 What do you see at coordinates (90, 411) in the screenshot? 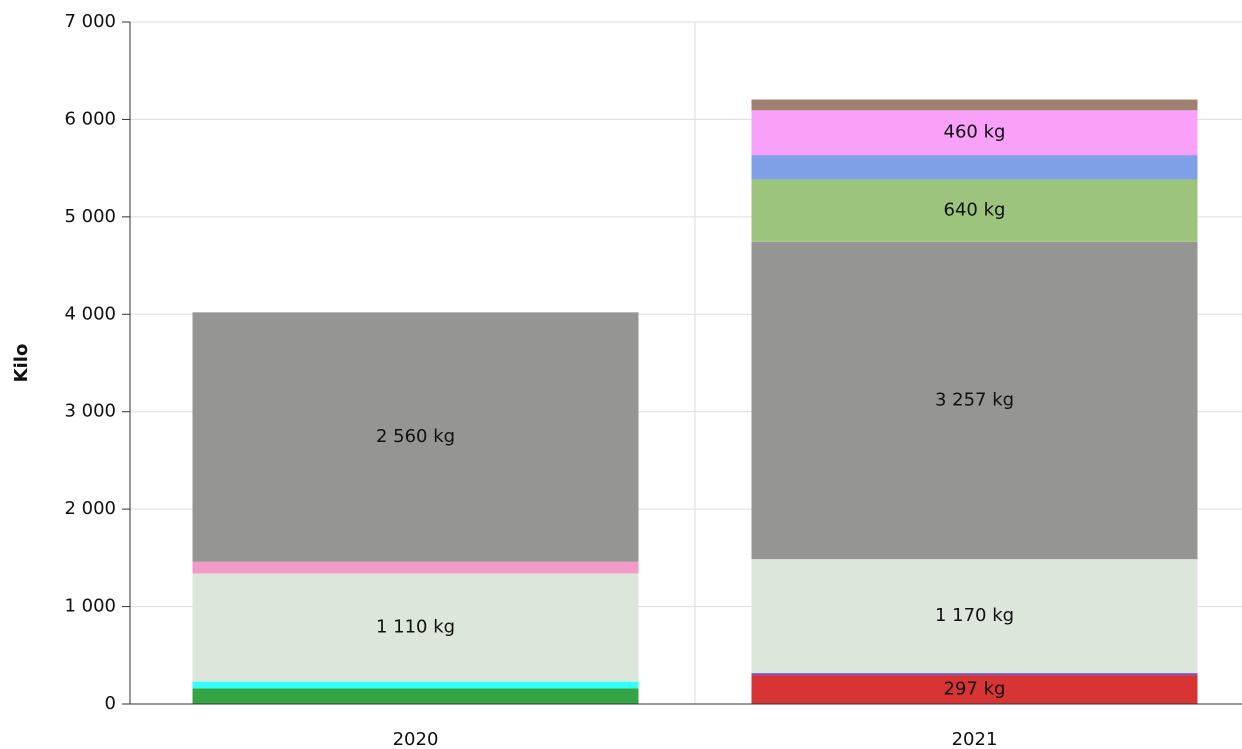
I see `y-tick-label: 3 000` at bounding box center [90, 411].